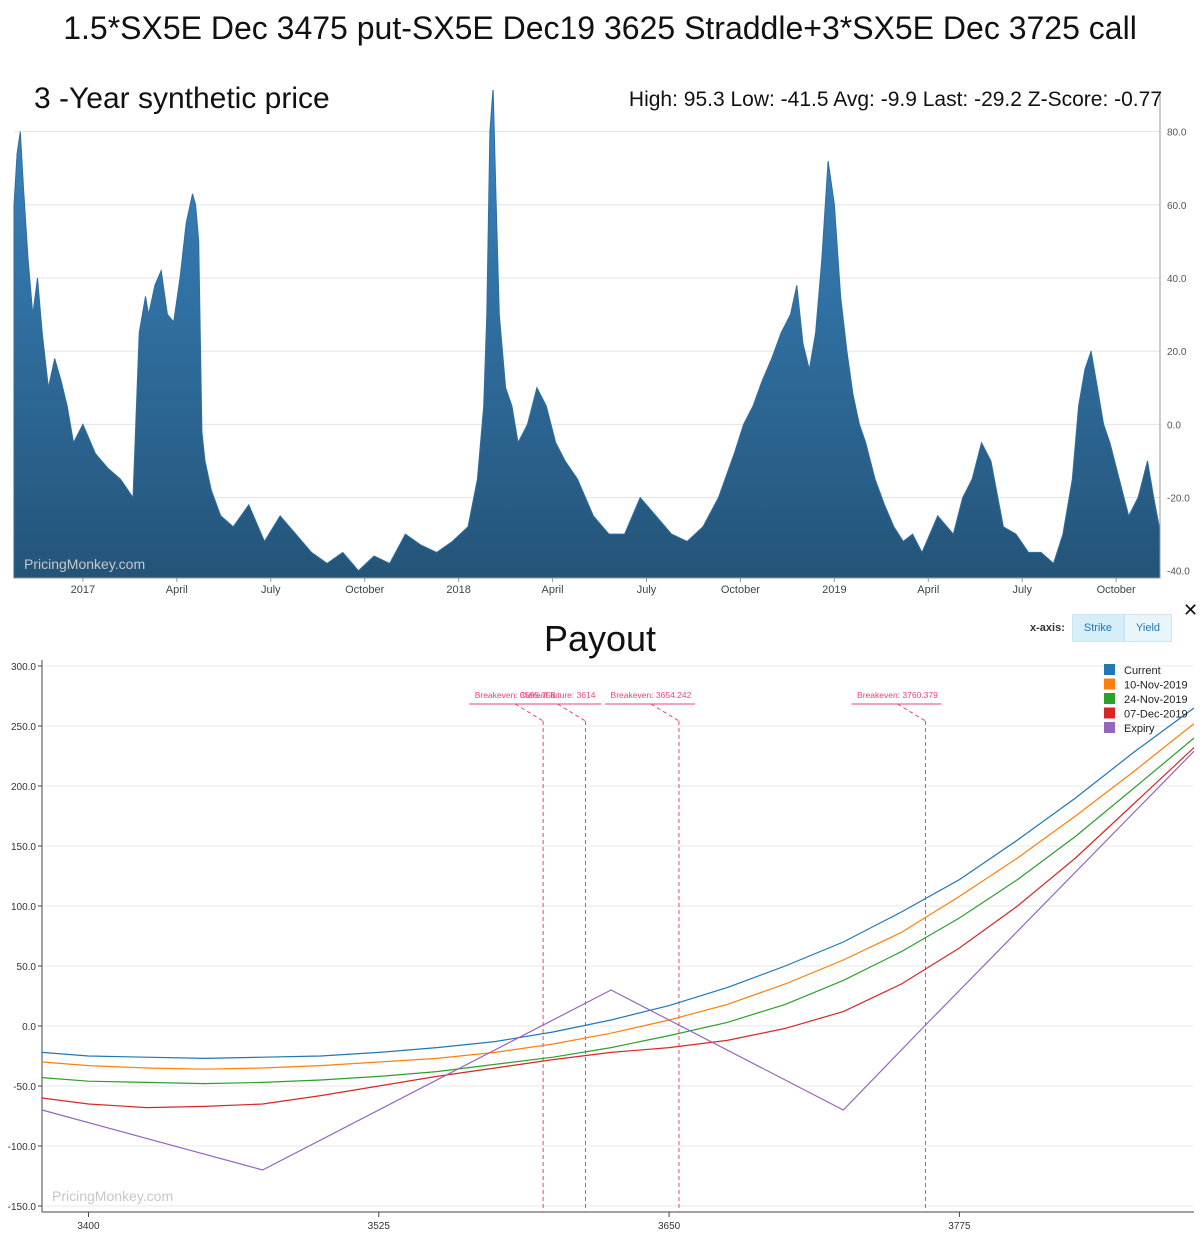 This screenshot has width=1200, height=1236. Describe the element at coordinates (1156, 715) in the screenshot. I see `legend-label: 07-Dec-2019` at that location.